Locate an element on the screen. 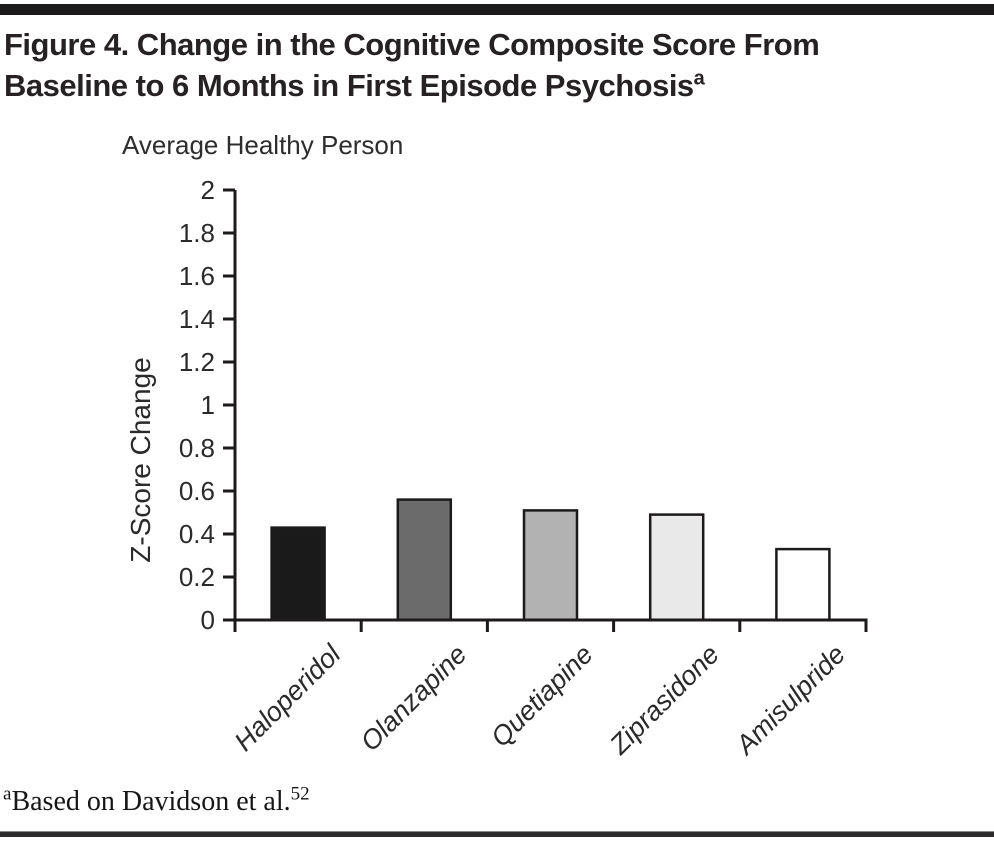 The height and width of the screenshot is (844, 994). y-tick-label: 1.2 is located at coordinates (197, 362).